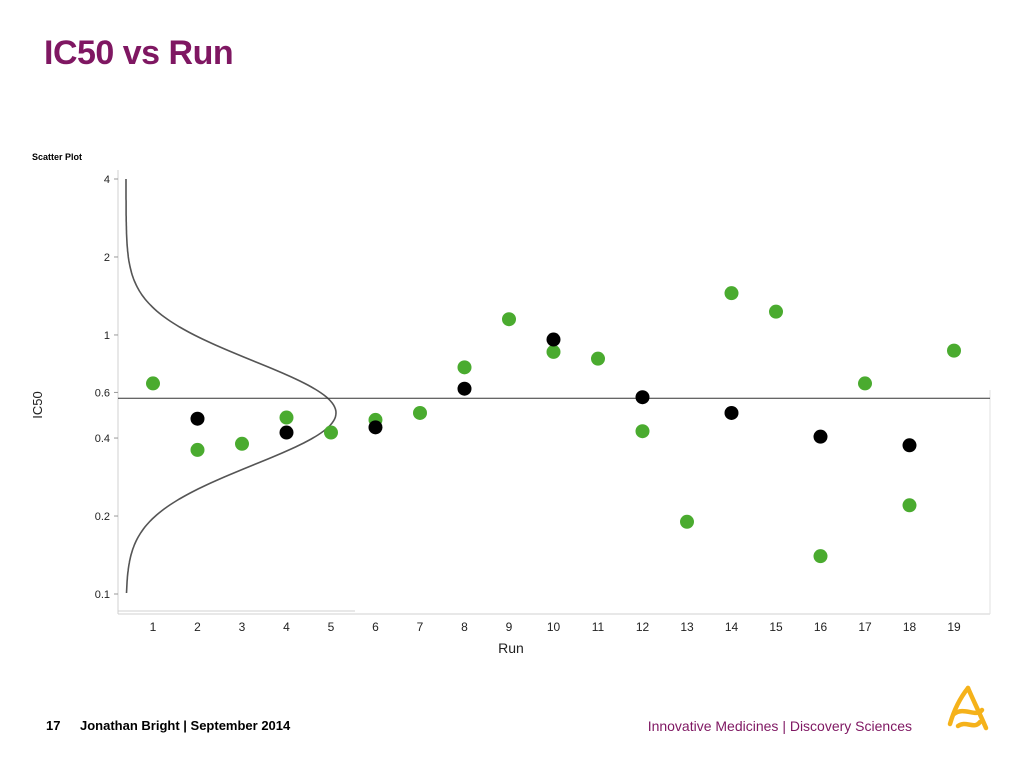 The image size is (1024, 768). I want to click on slide-title: IC50 vs Run, so click(139, 53).